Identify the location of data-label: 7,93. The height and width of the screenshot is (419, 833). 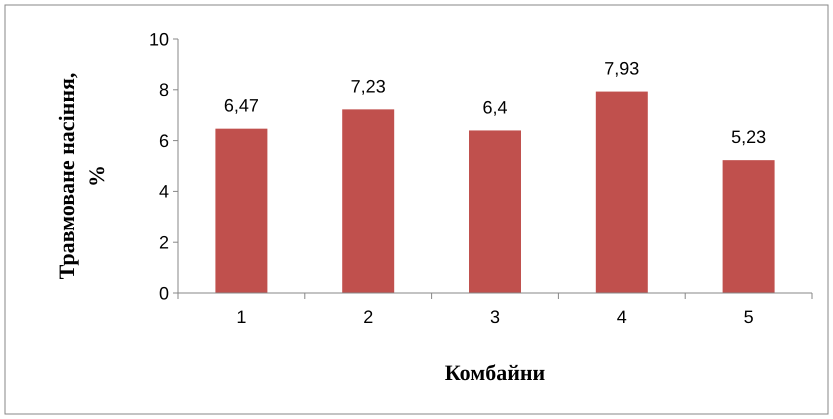
(622, 68).